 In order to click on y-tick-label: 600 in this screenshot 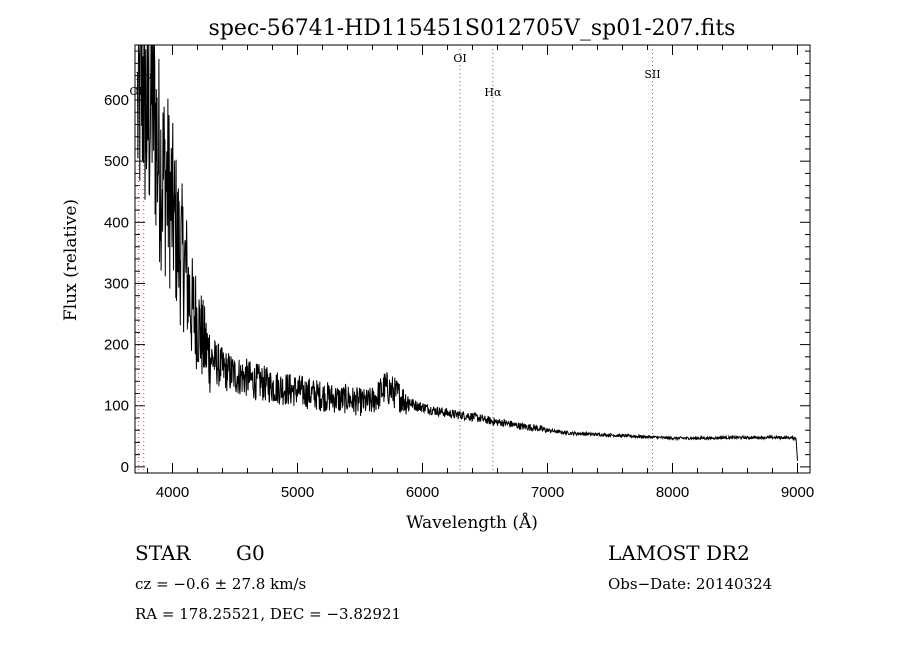, I will do `click(116, 100)`.